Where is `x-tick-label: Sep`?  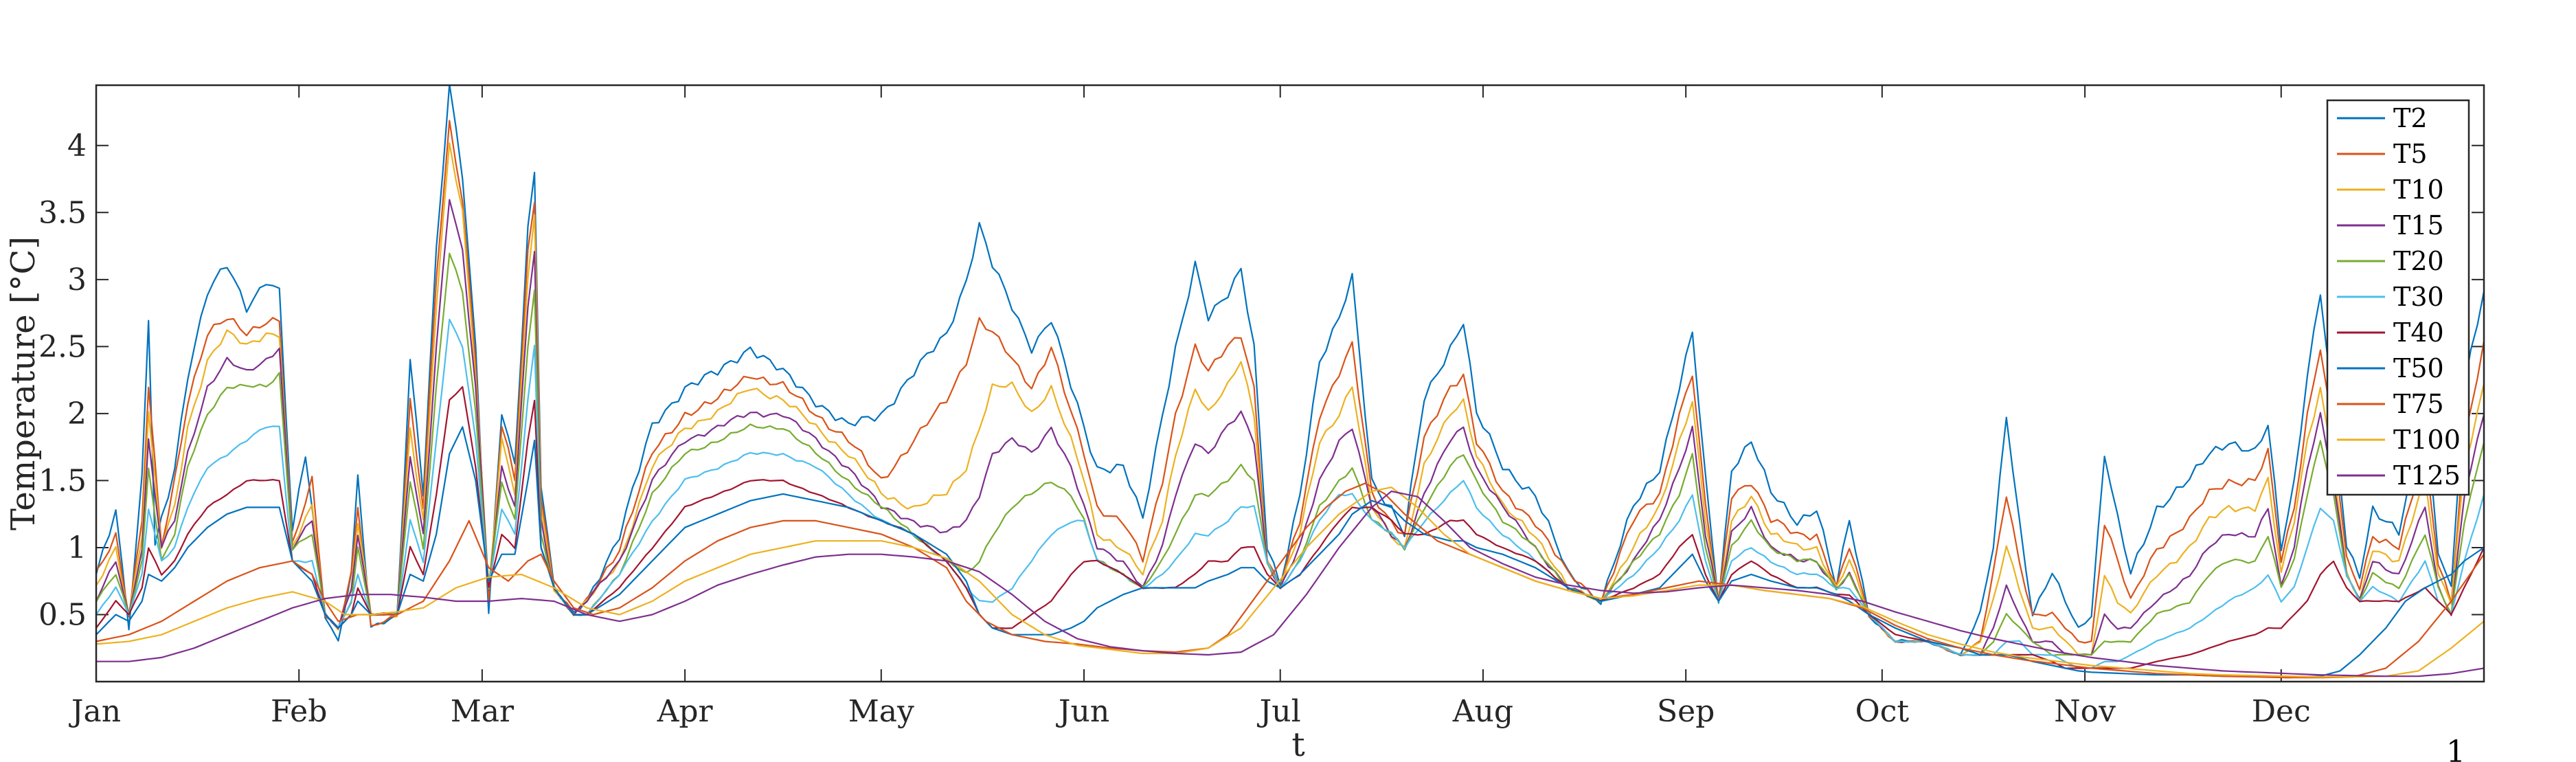 x-tick-label: Sep is located at coordinates (1686, 711).